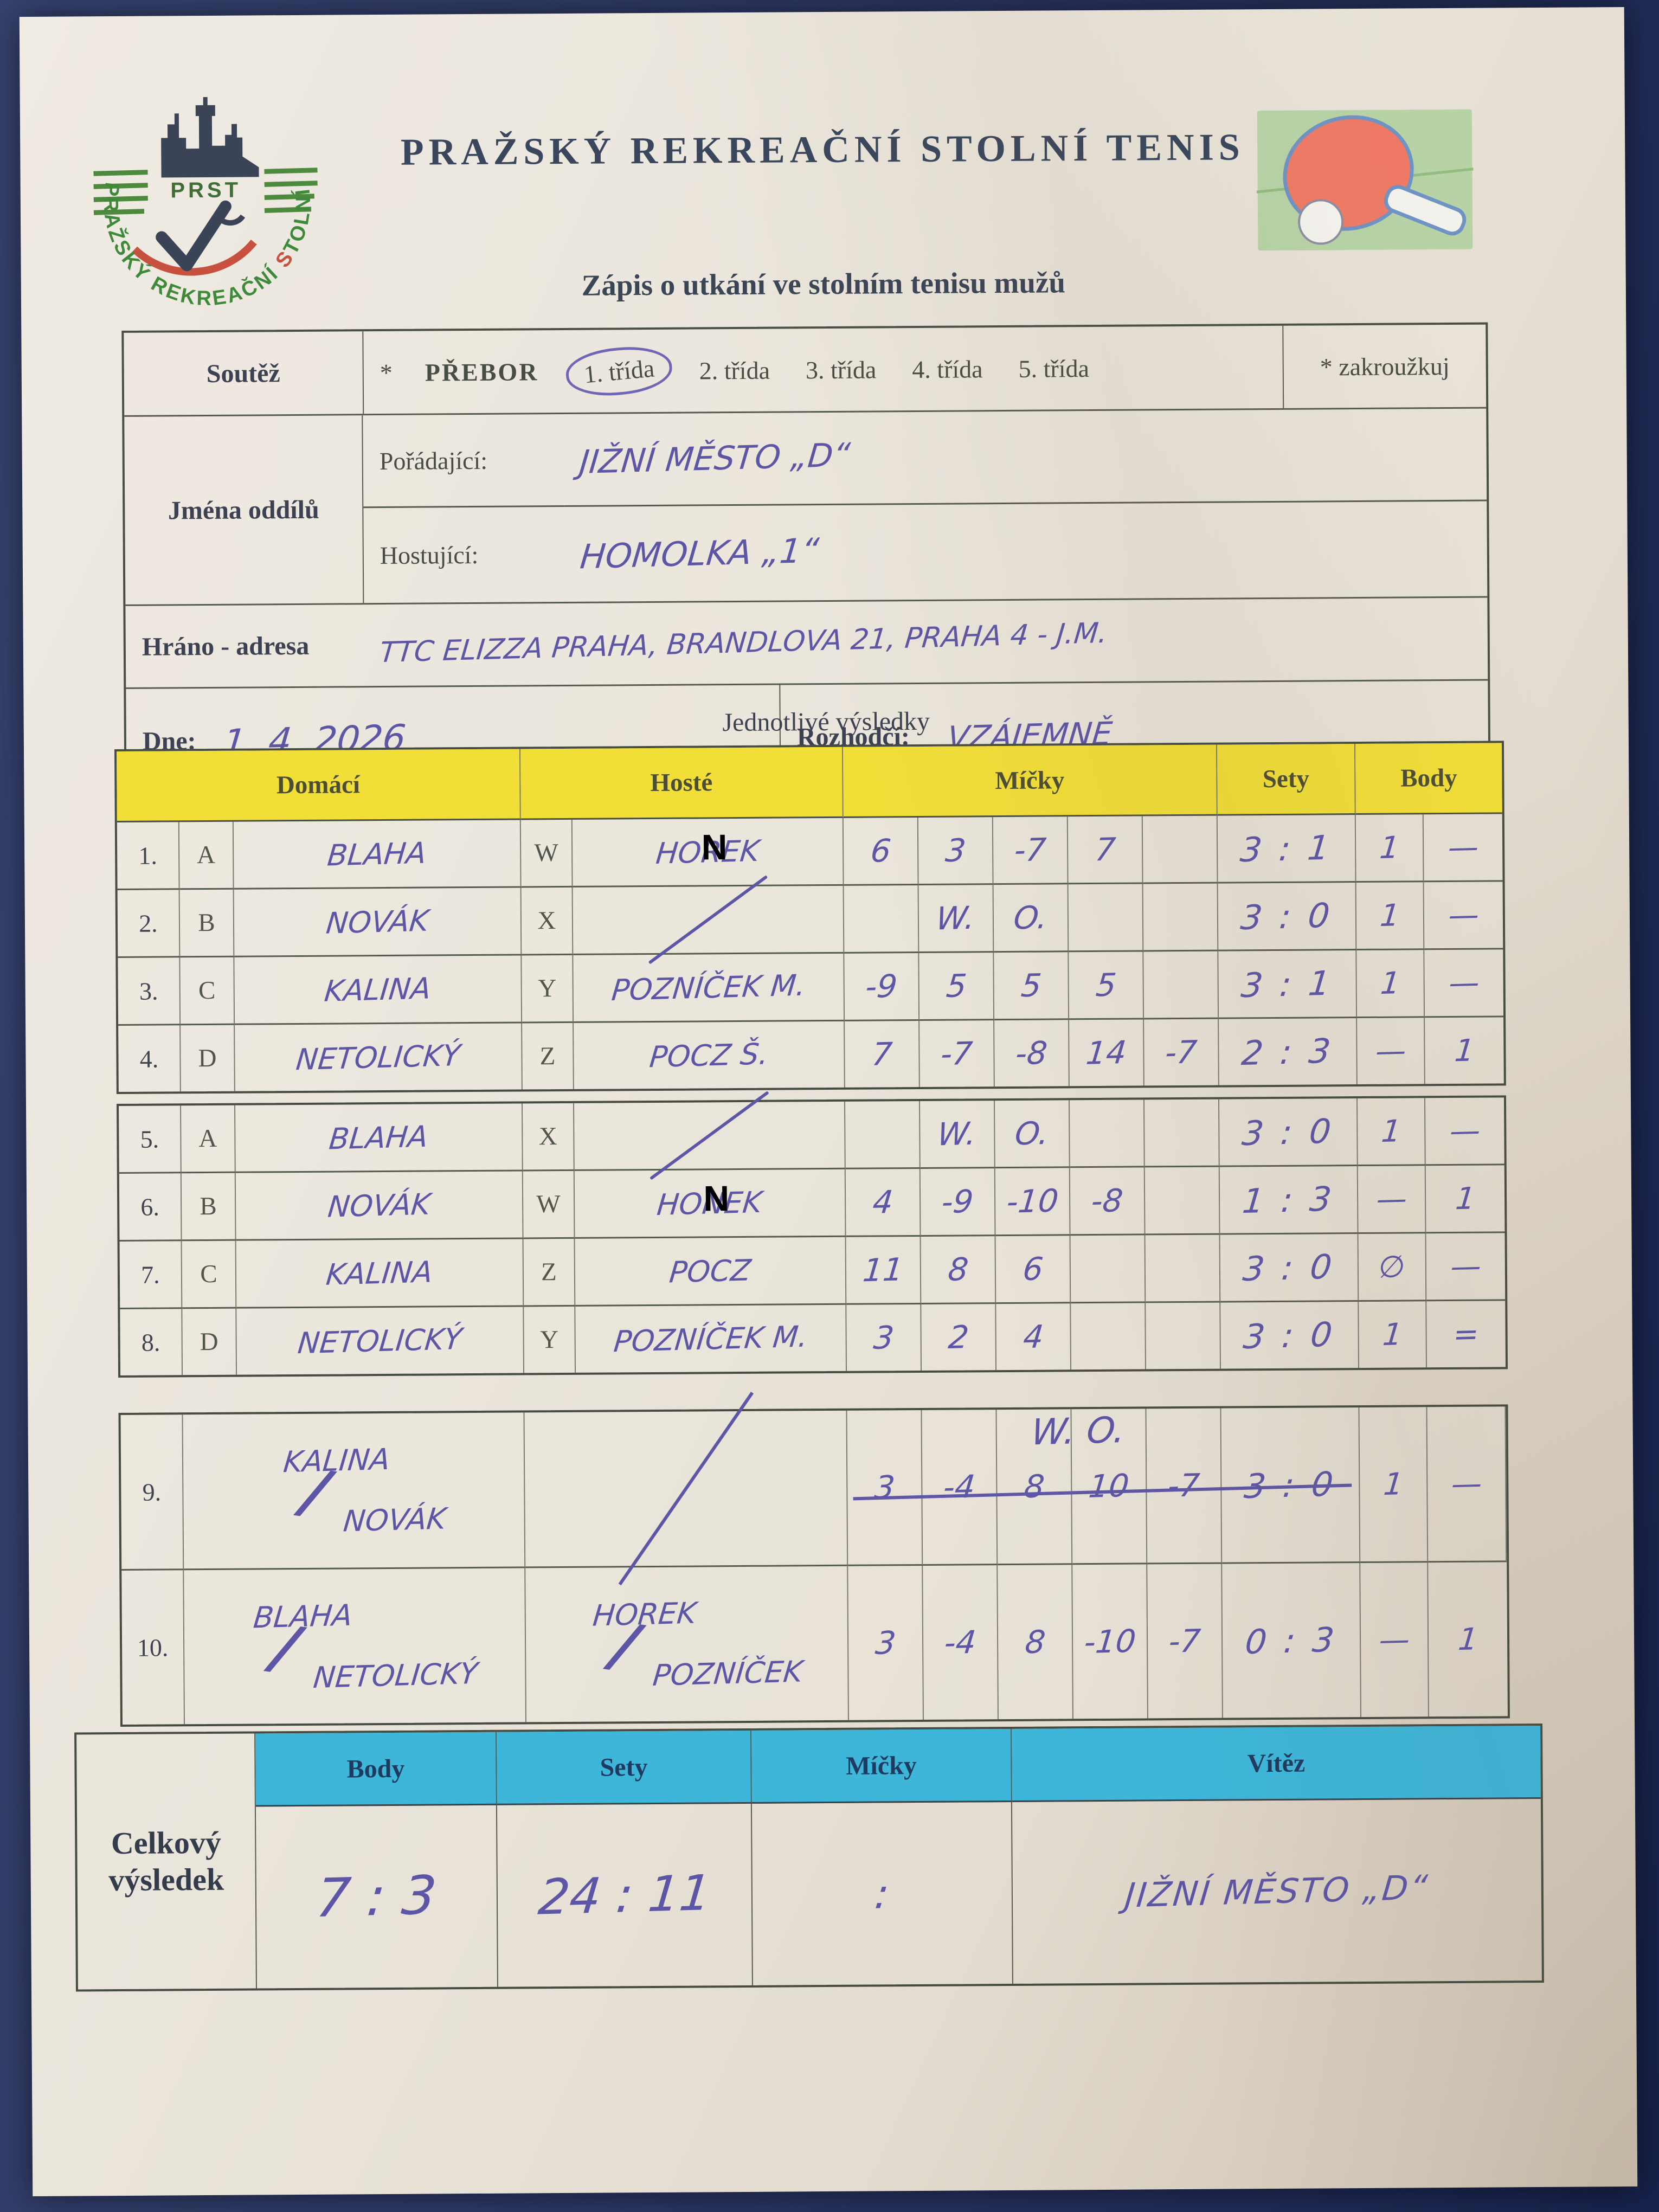  I want to click on cell-match-number: 8., so click(151, 1342).